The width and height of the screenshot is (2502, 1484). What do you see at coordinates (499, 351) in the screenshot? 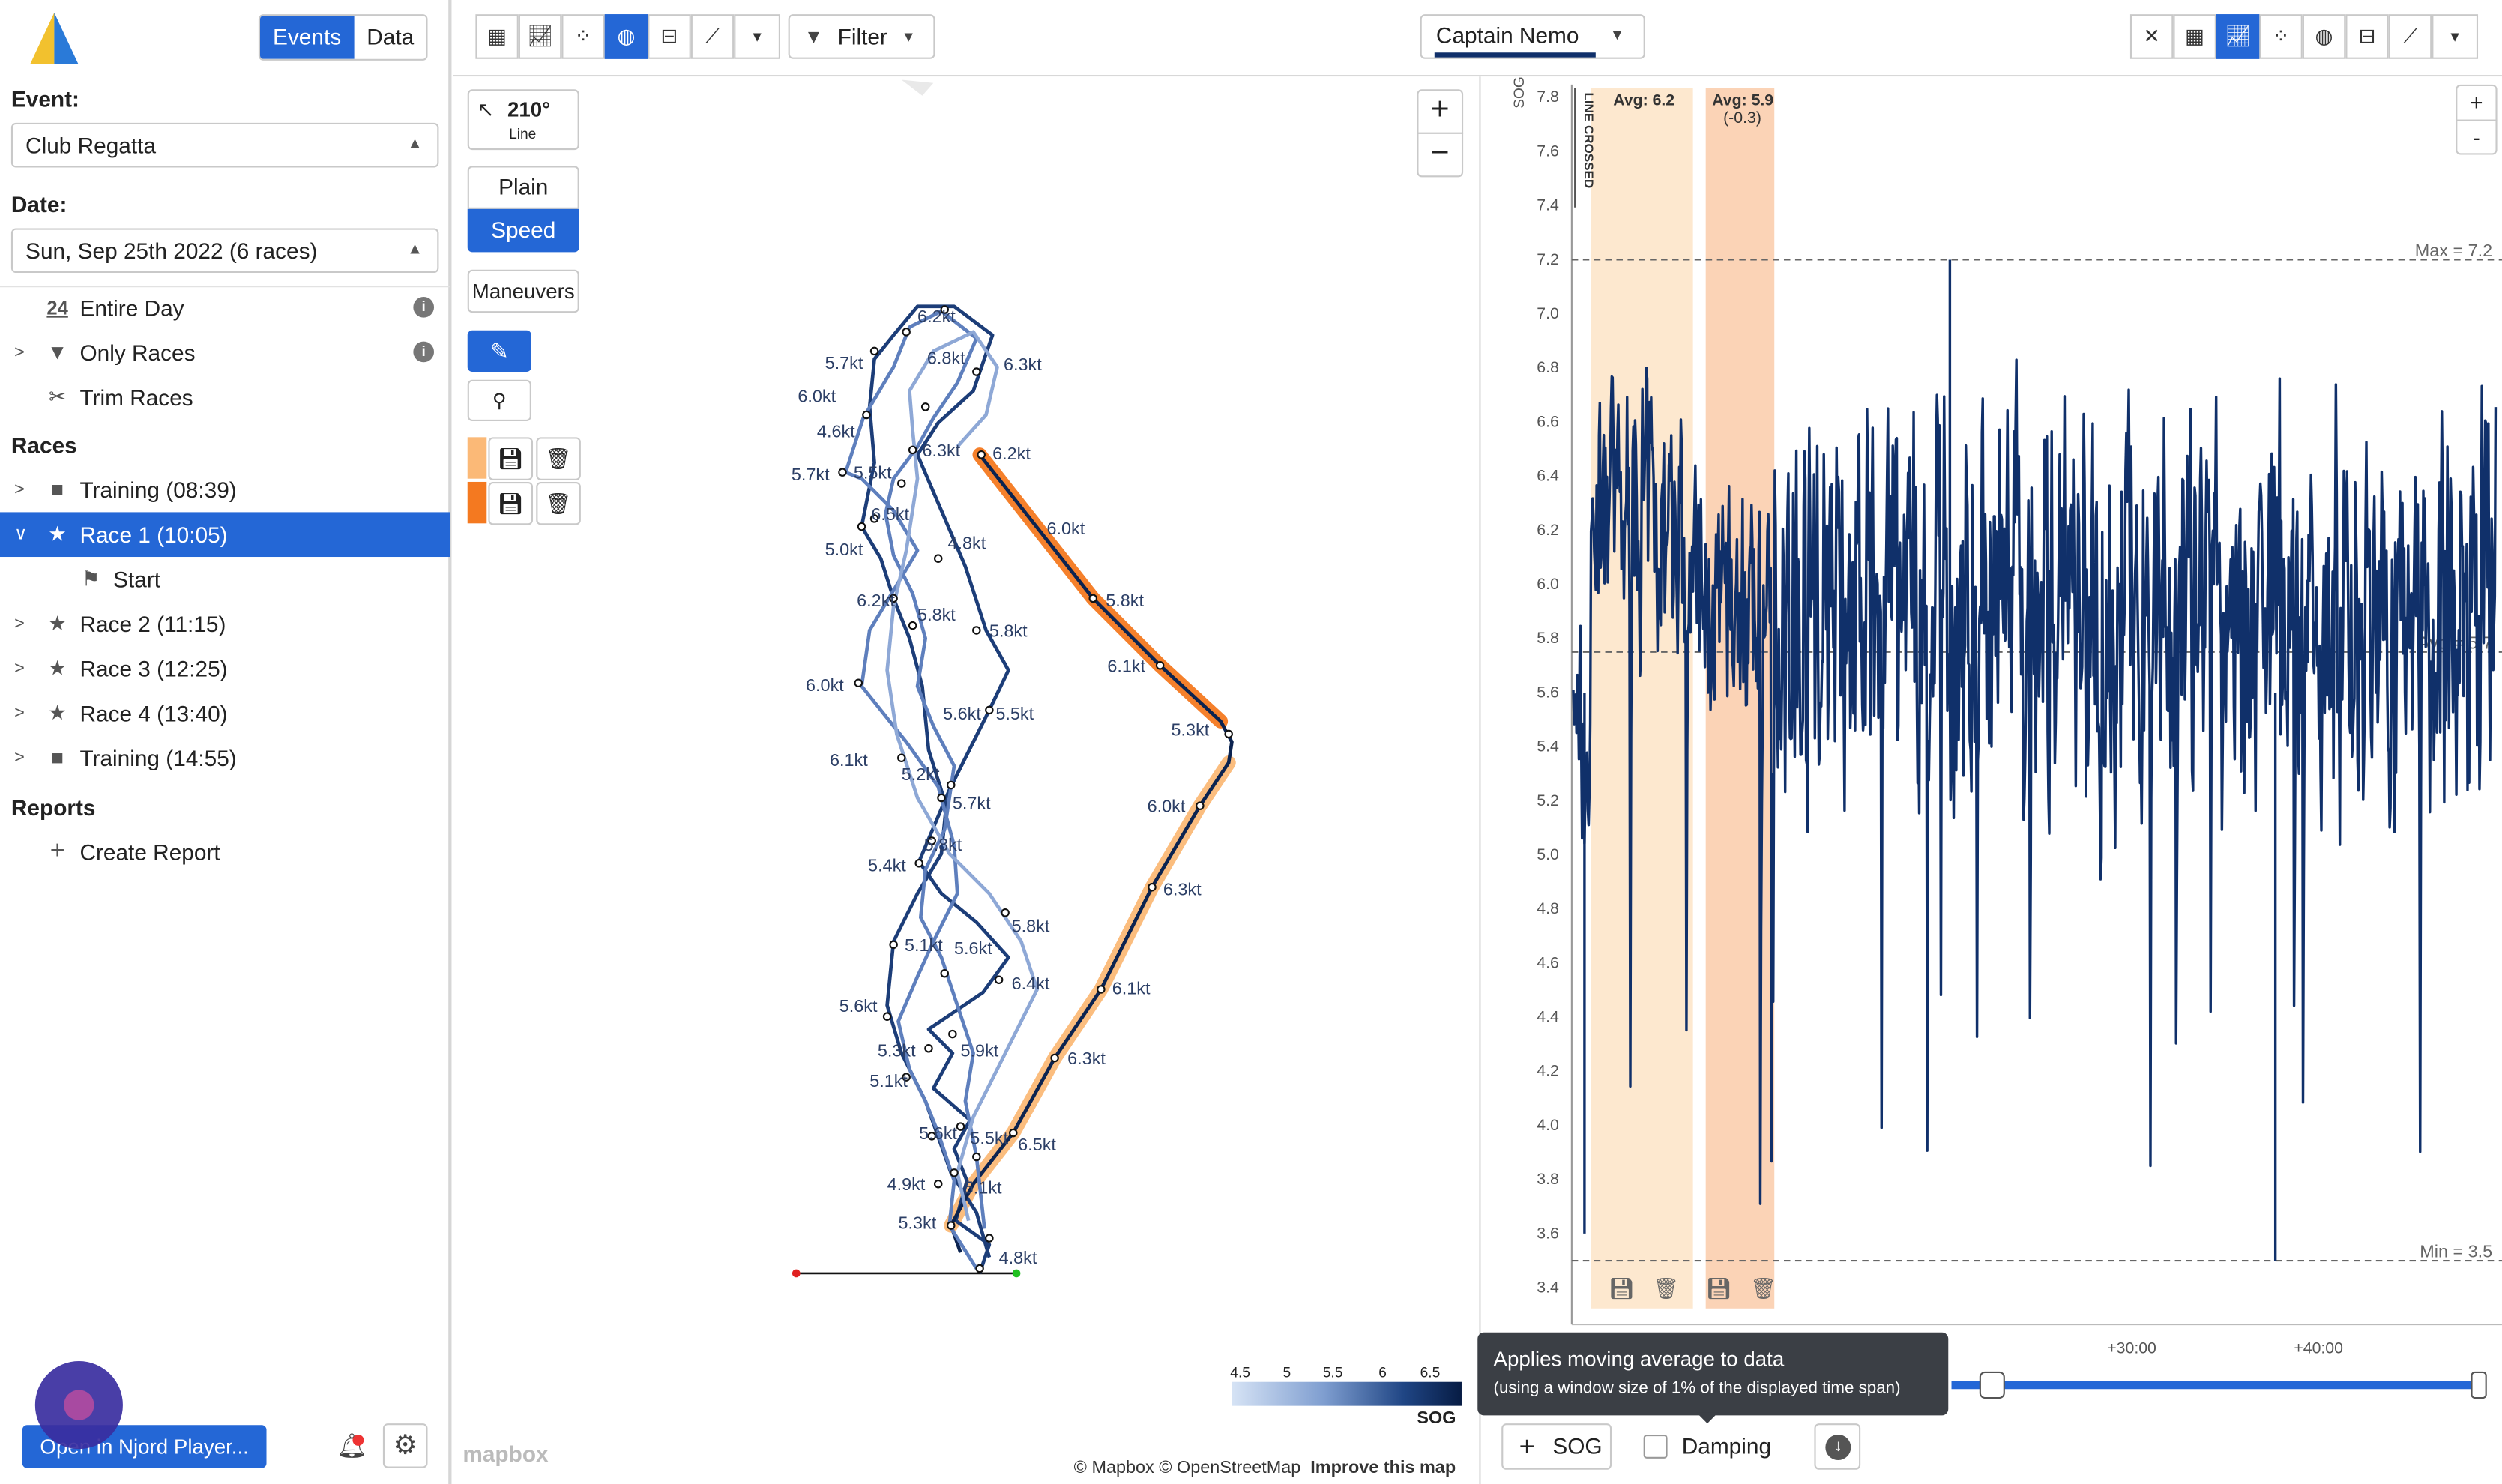
I see `draw-tool-icon: ✎` at bounding box center [499, 351].